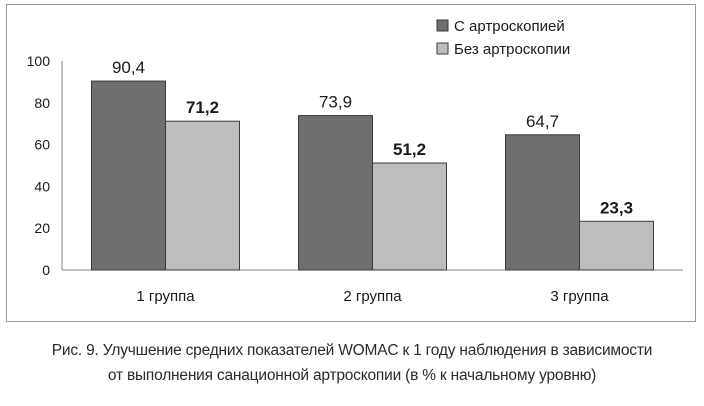  I want to click on data-label: 51,2, so click(409, 149).